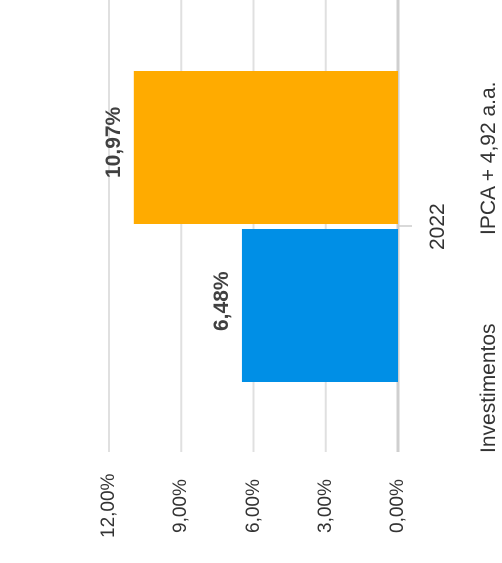  I want to click on tick-label: 12,00%, so click(108, 505).